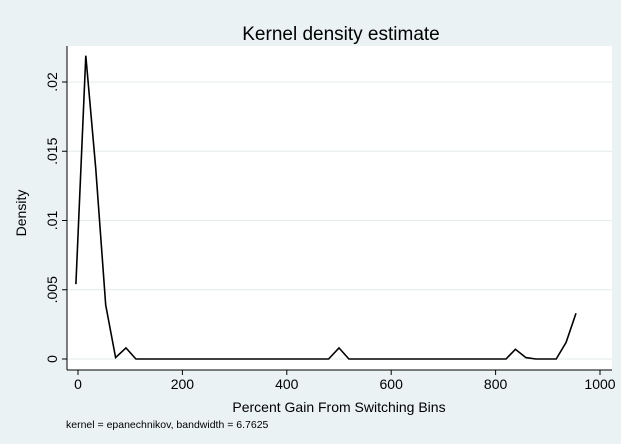 The width and height of the screenshot is (621, 444). I want to click on y-axis: 0 .005 .01 .015 .02, so click(56, 208).